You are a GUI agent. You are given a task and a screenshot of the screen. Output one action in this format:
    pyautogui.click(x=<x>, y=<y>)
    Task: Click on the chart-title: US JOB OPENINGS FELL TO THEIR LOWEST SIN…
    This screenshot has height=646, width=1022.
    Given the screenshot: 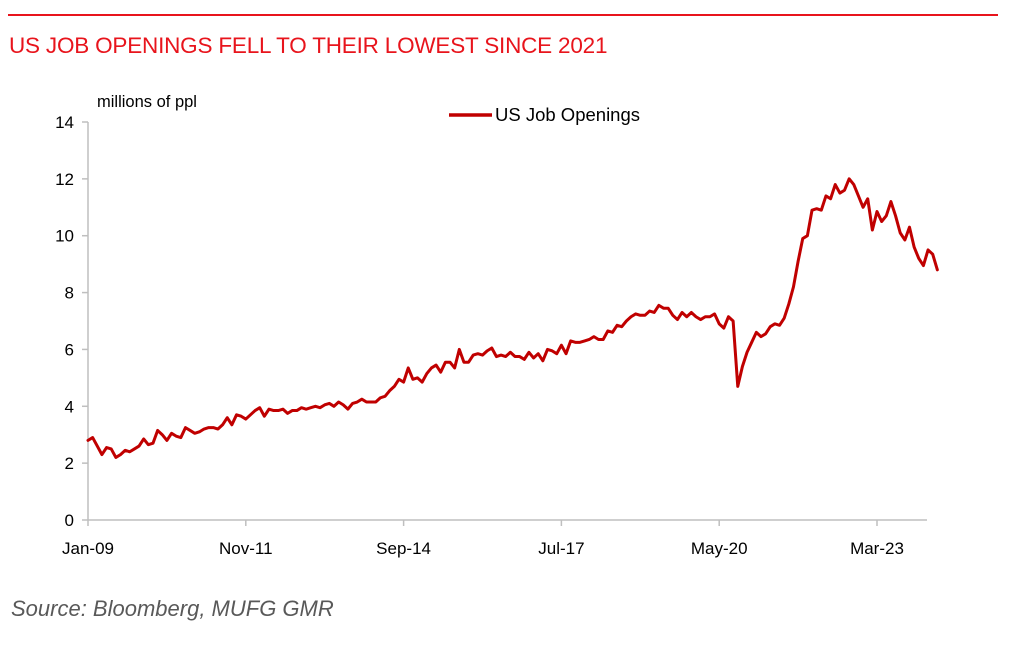 What is the action you would take?
    pyautogui.click(x=308, y=45)
    